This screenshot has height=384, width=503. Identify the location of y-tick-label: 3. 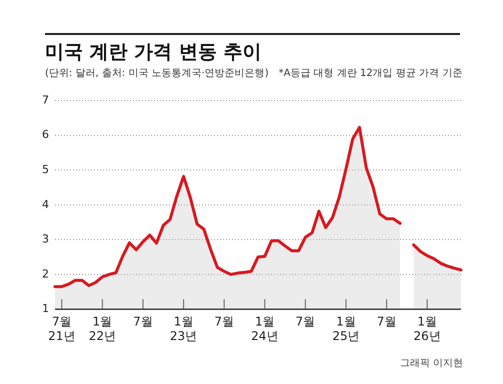
(45, 239).